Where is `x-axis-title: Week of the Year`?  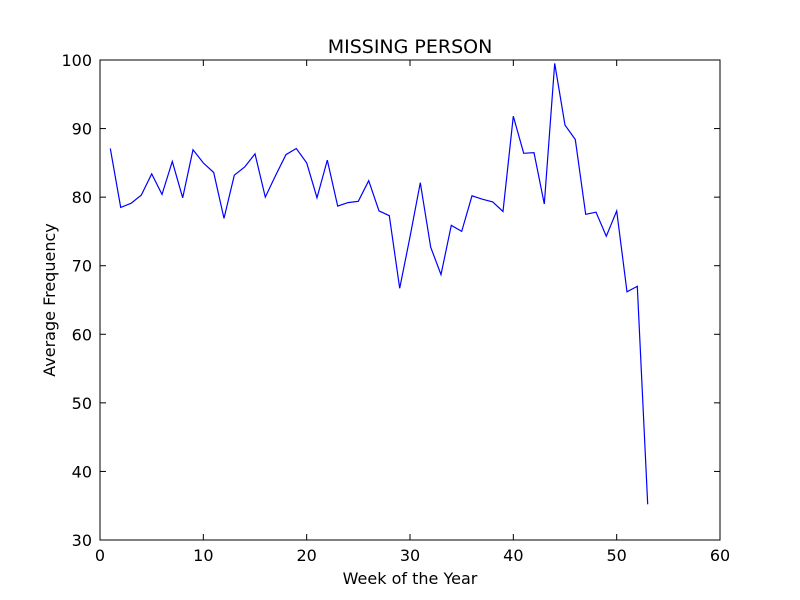
x-axis-title: Week of the Year is located at coordinates (410, 578).